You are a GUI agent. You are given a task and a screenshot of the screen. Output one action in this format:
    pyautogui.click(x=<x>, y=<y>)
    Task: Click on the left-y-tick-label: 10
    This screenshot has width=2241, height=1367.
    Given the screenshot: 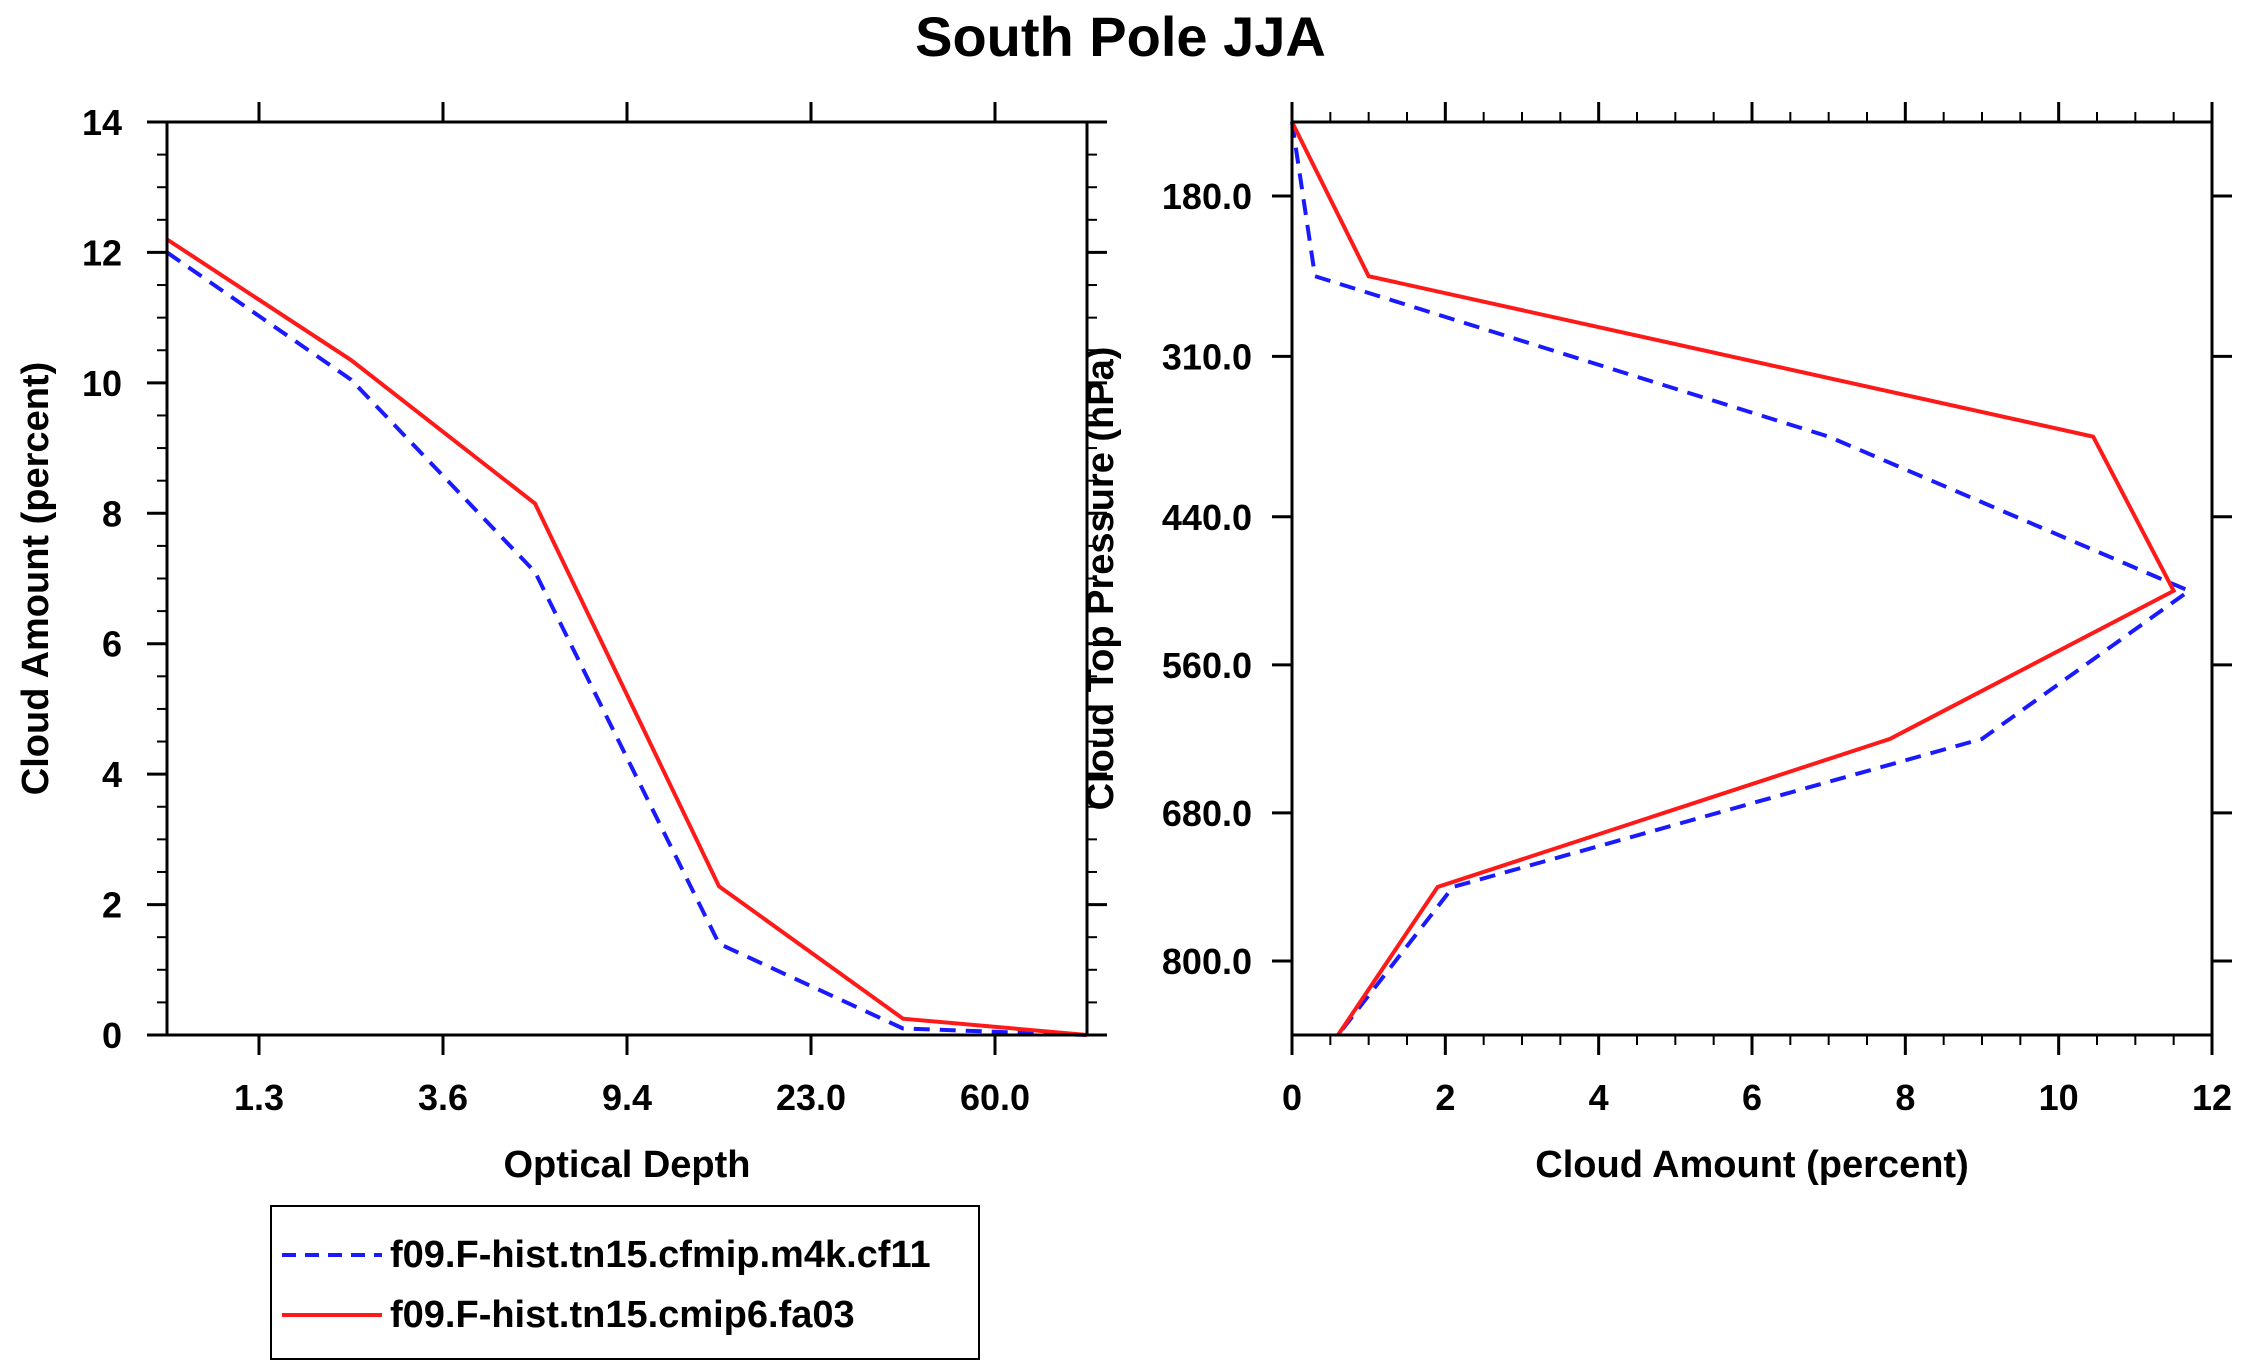 What is the action you would take?
    pyautogui.click(x=102, y=383)
    